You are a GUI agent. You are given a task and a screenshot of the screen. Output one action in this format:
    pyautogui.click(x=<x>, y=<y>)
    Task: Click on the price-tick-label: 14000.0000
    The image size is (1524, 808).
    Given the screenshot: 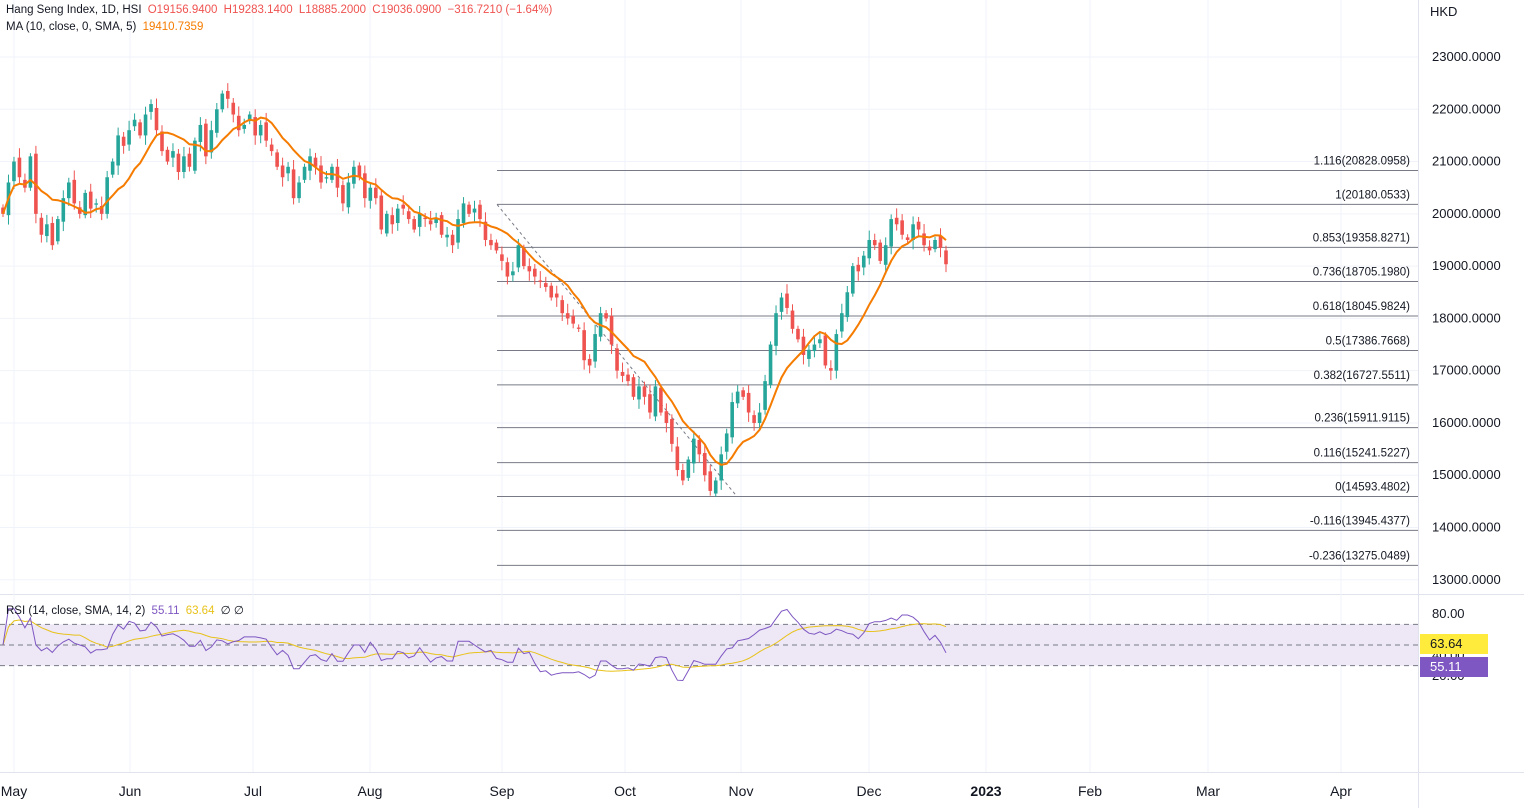 What is the action you would take?
    pyautogui.click(x=1466, y=527)
    